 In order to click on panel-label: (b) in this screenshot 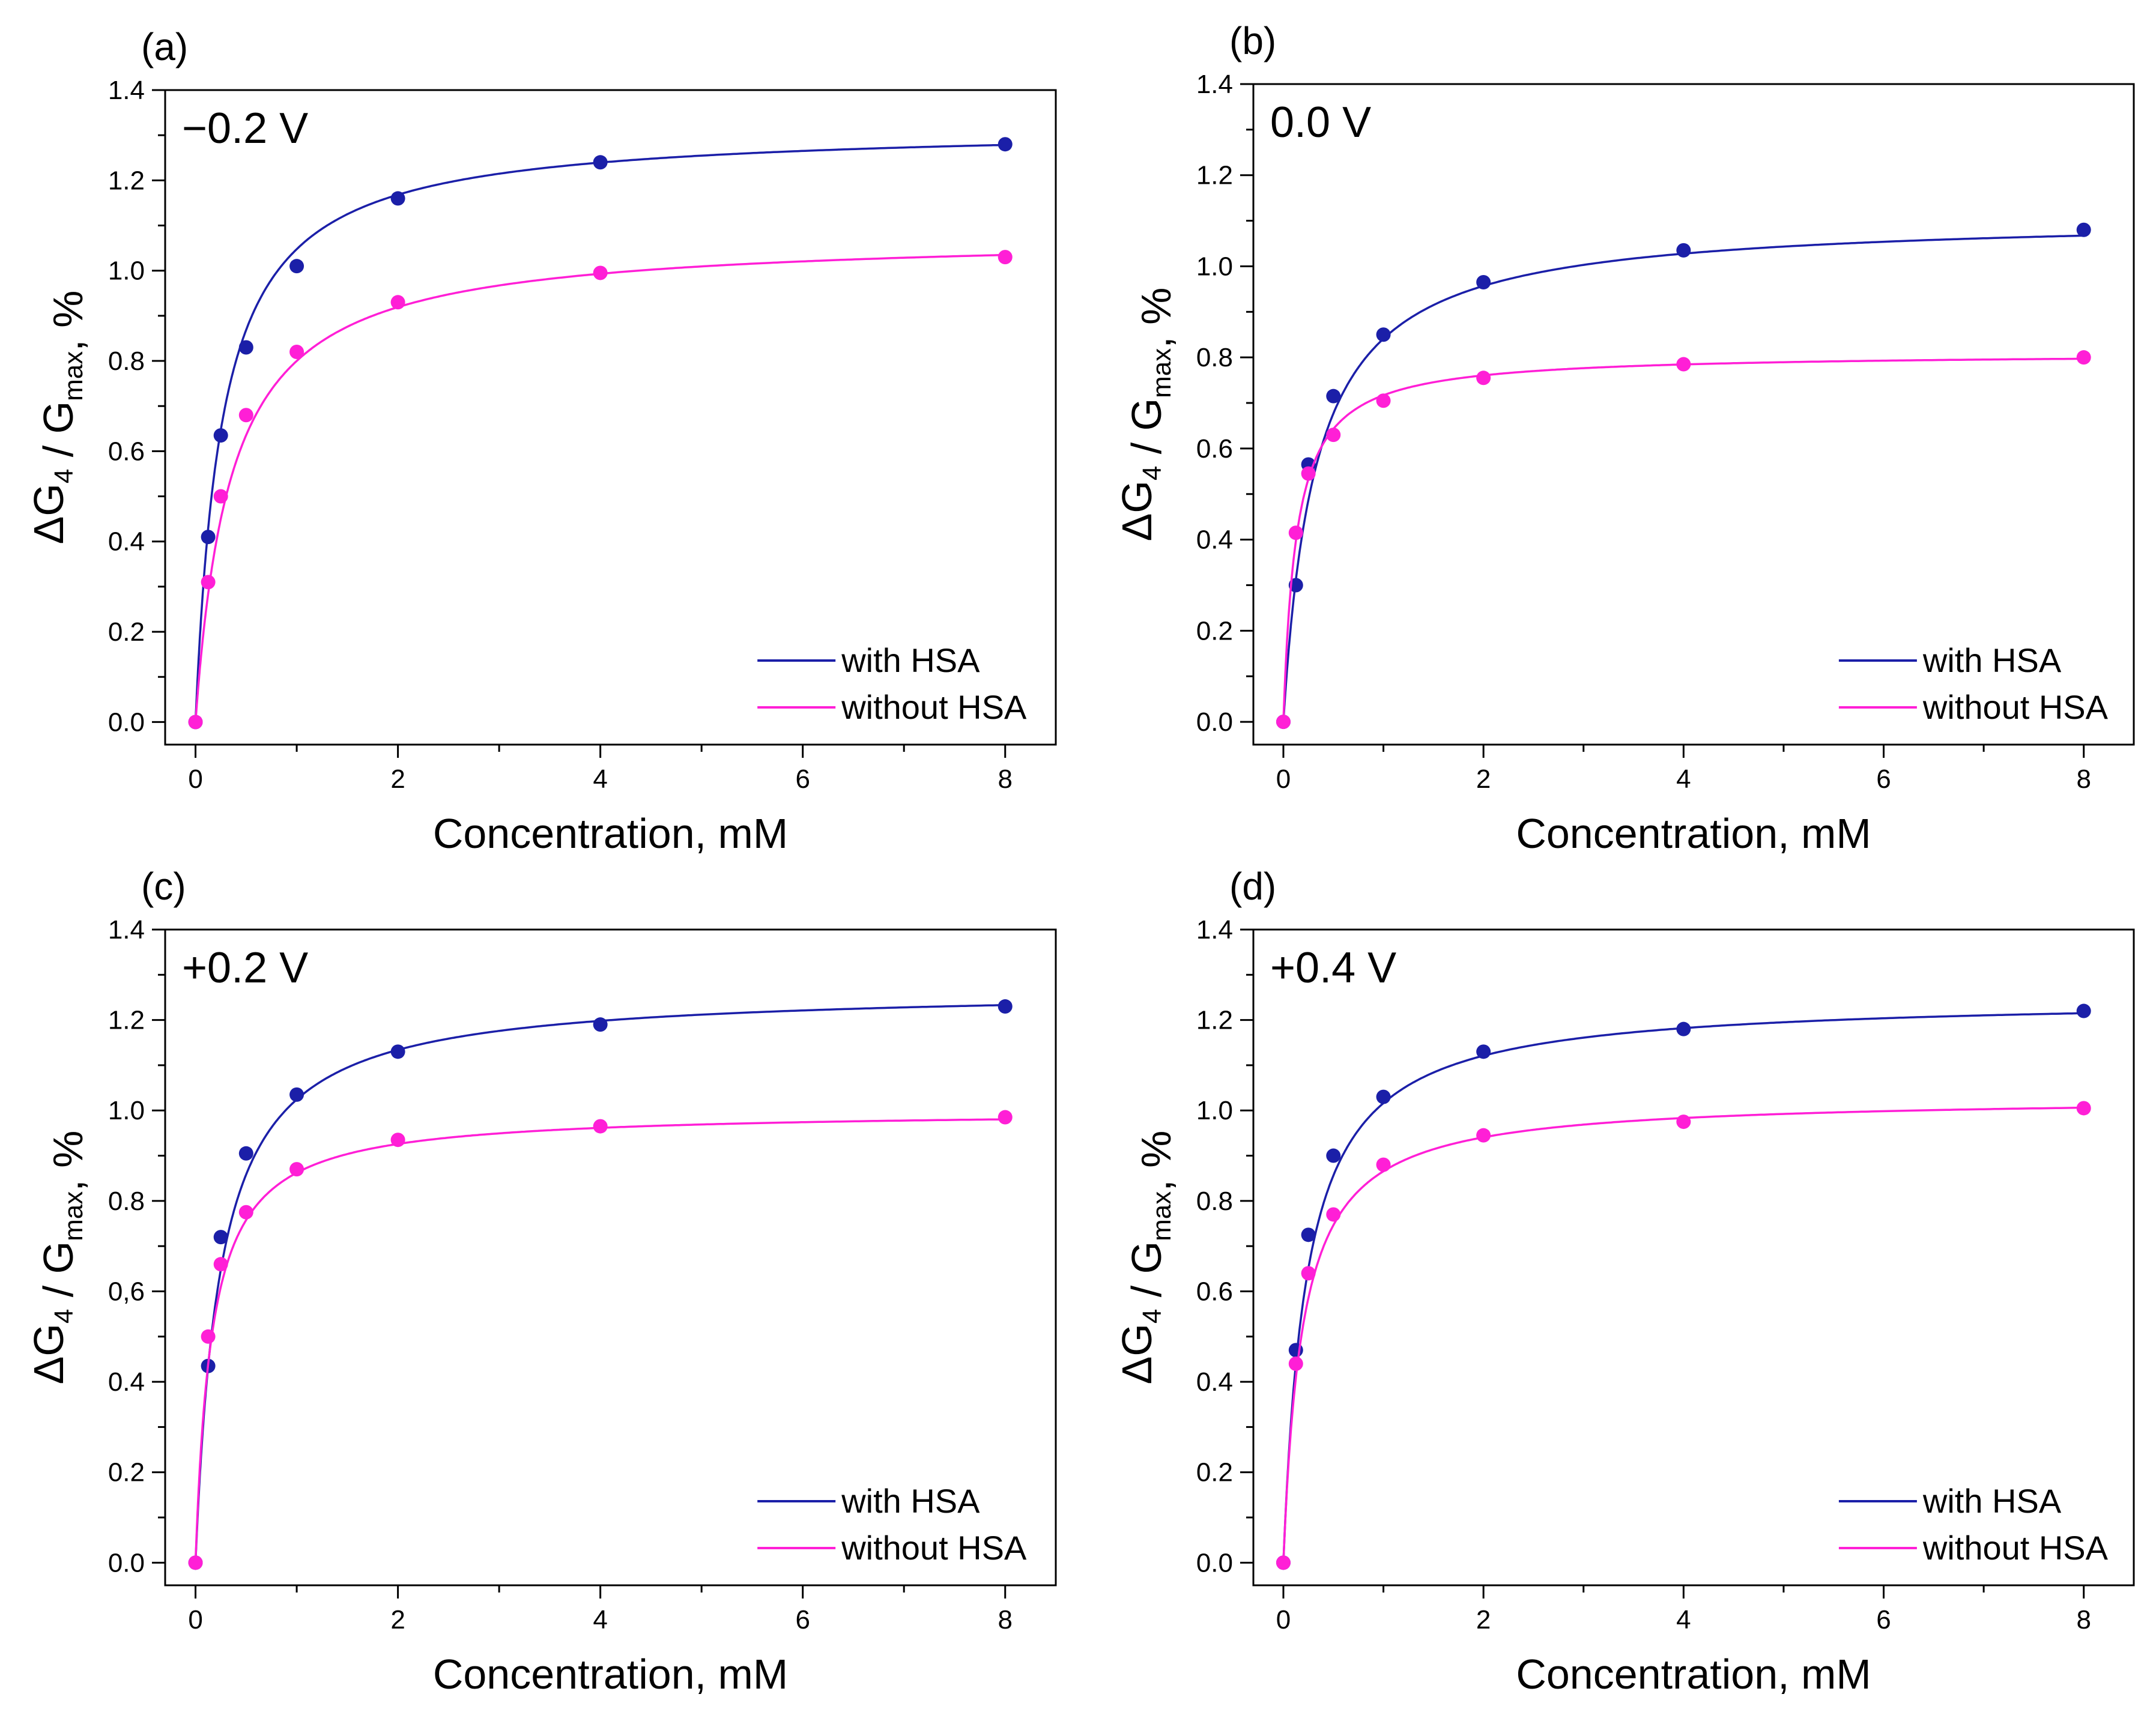, I will do `click(1252, 40)`.